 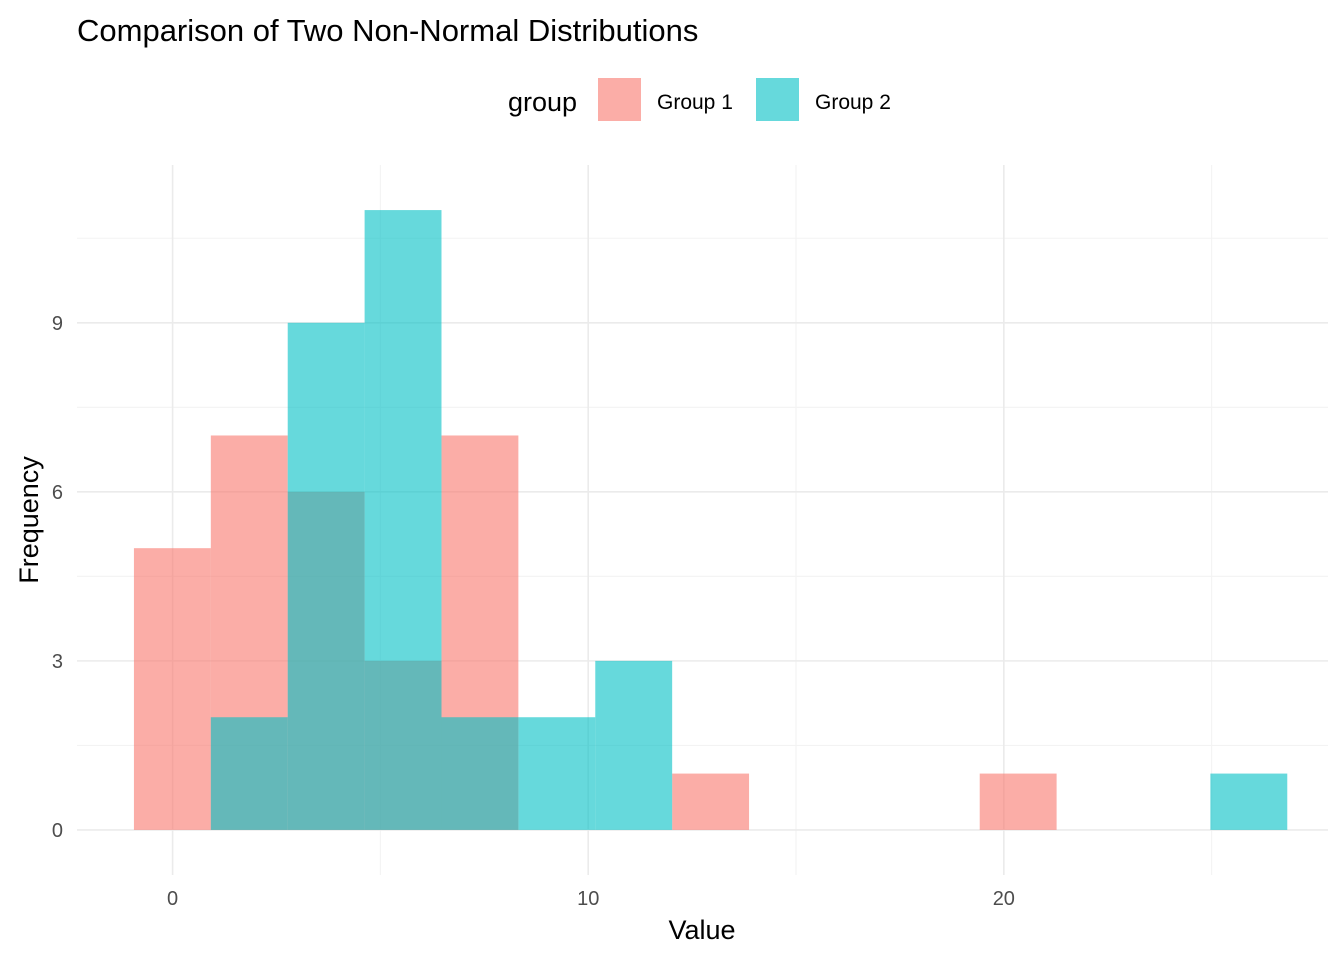 What do you see at coordinates (57, 577) in the screenshot?
I see `y-axis-ticks: 0 3 6 9` at bounding box center [57, 577].